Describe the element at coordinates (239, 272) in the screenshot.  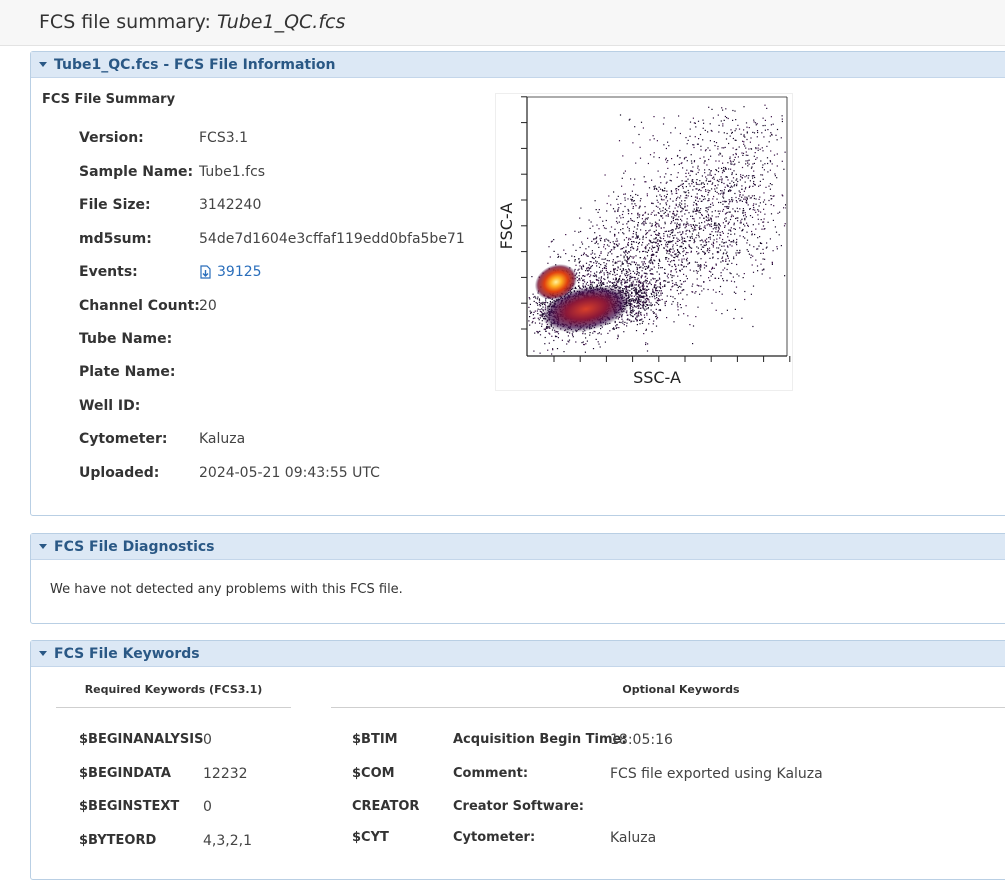
I see `events-count: 39125` at that location.